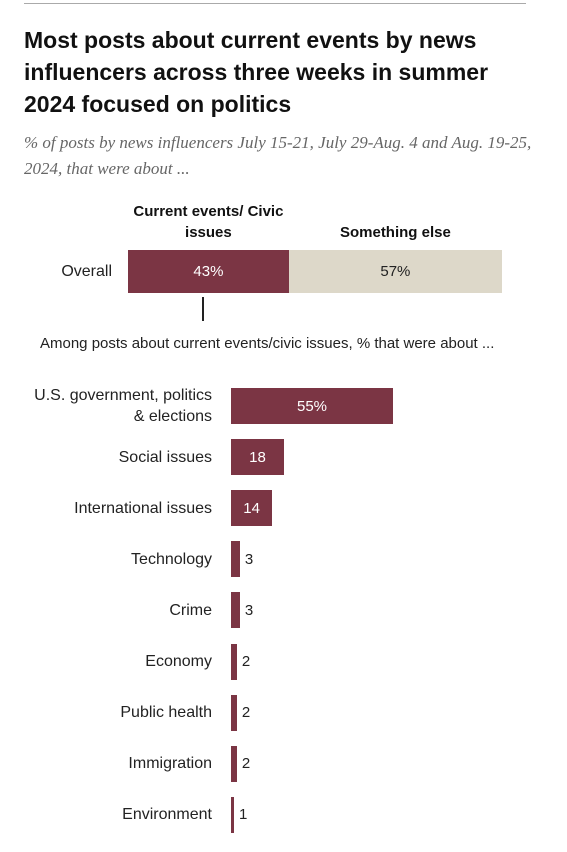 The height and width of the screenshot is (852, 567). I want to click on category-label: Technology, so click(171, 559).